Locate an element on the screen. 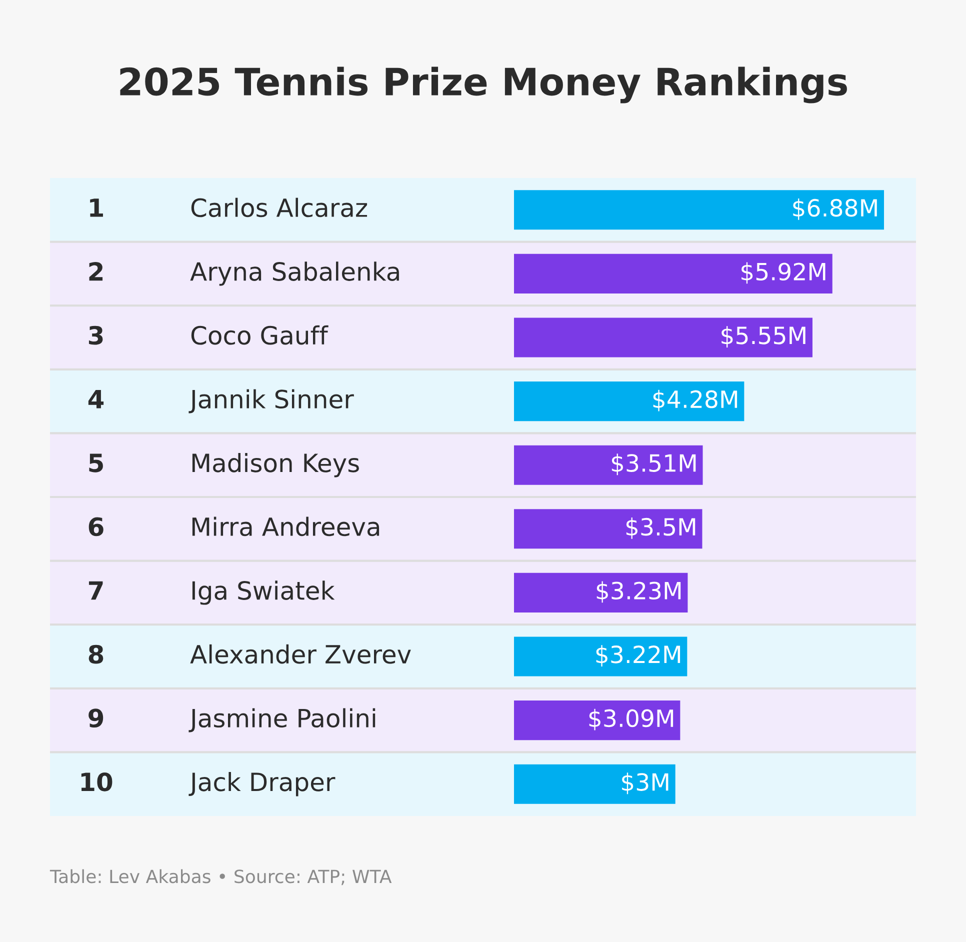 The image size is (966, 942). text: 3 is located at coordinates (95, 335).